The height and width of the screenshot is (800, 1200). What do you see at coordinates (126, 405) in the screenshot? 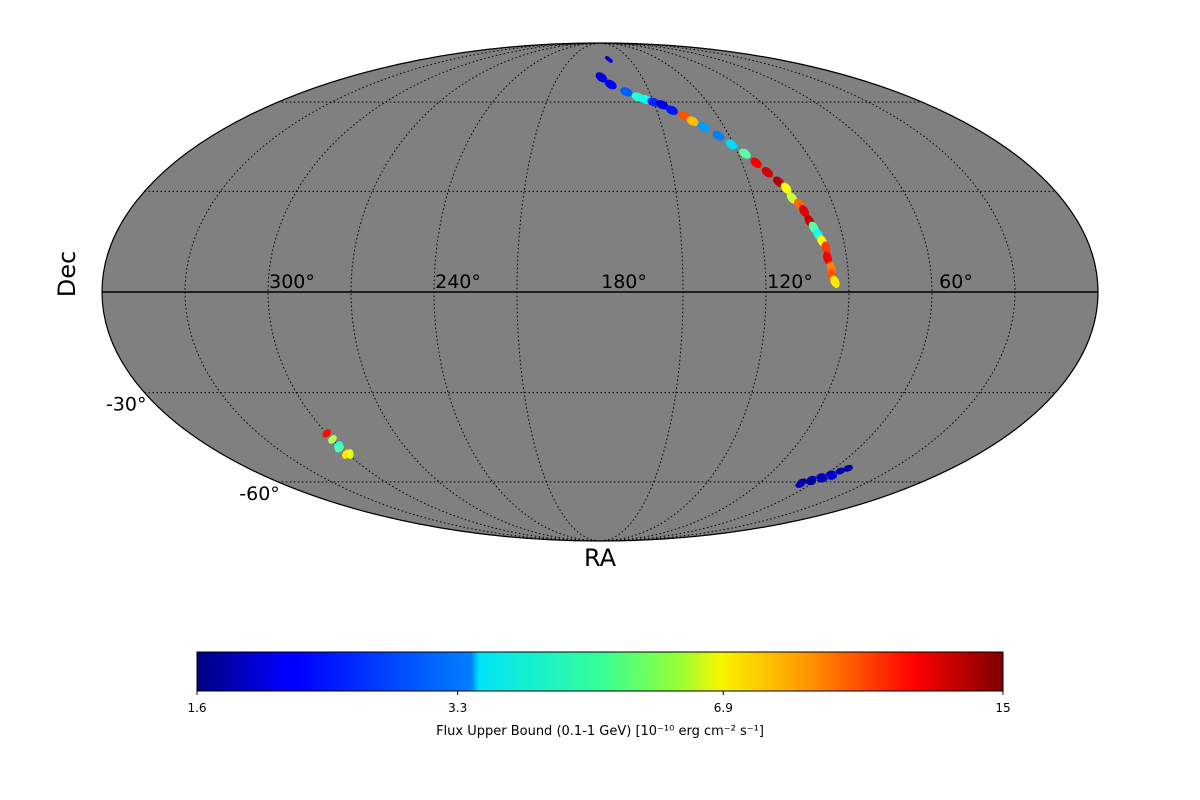
I see `dec-tick-label: -30°` at bounding box center [126, 405].